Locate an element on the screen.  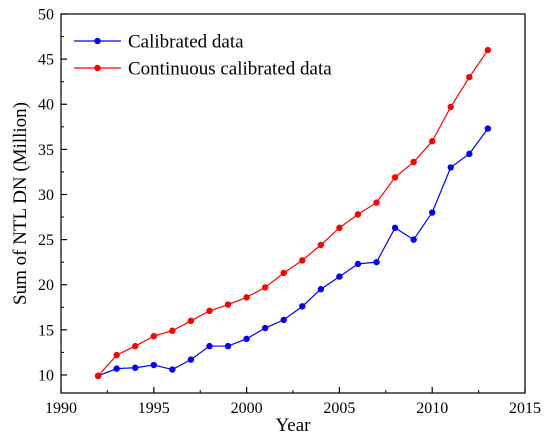
y-tick-label: 20 is located at coordinates (46, 285).